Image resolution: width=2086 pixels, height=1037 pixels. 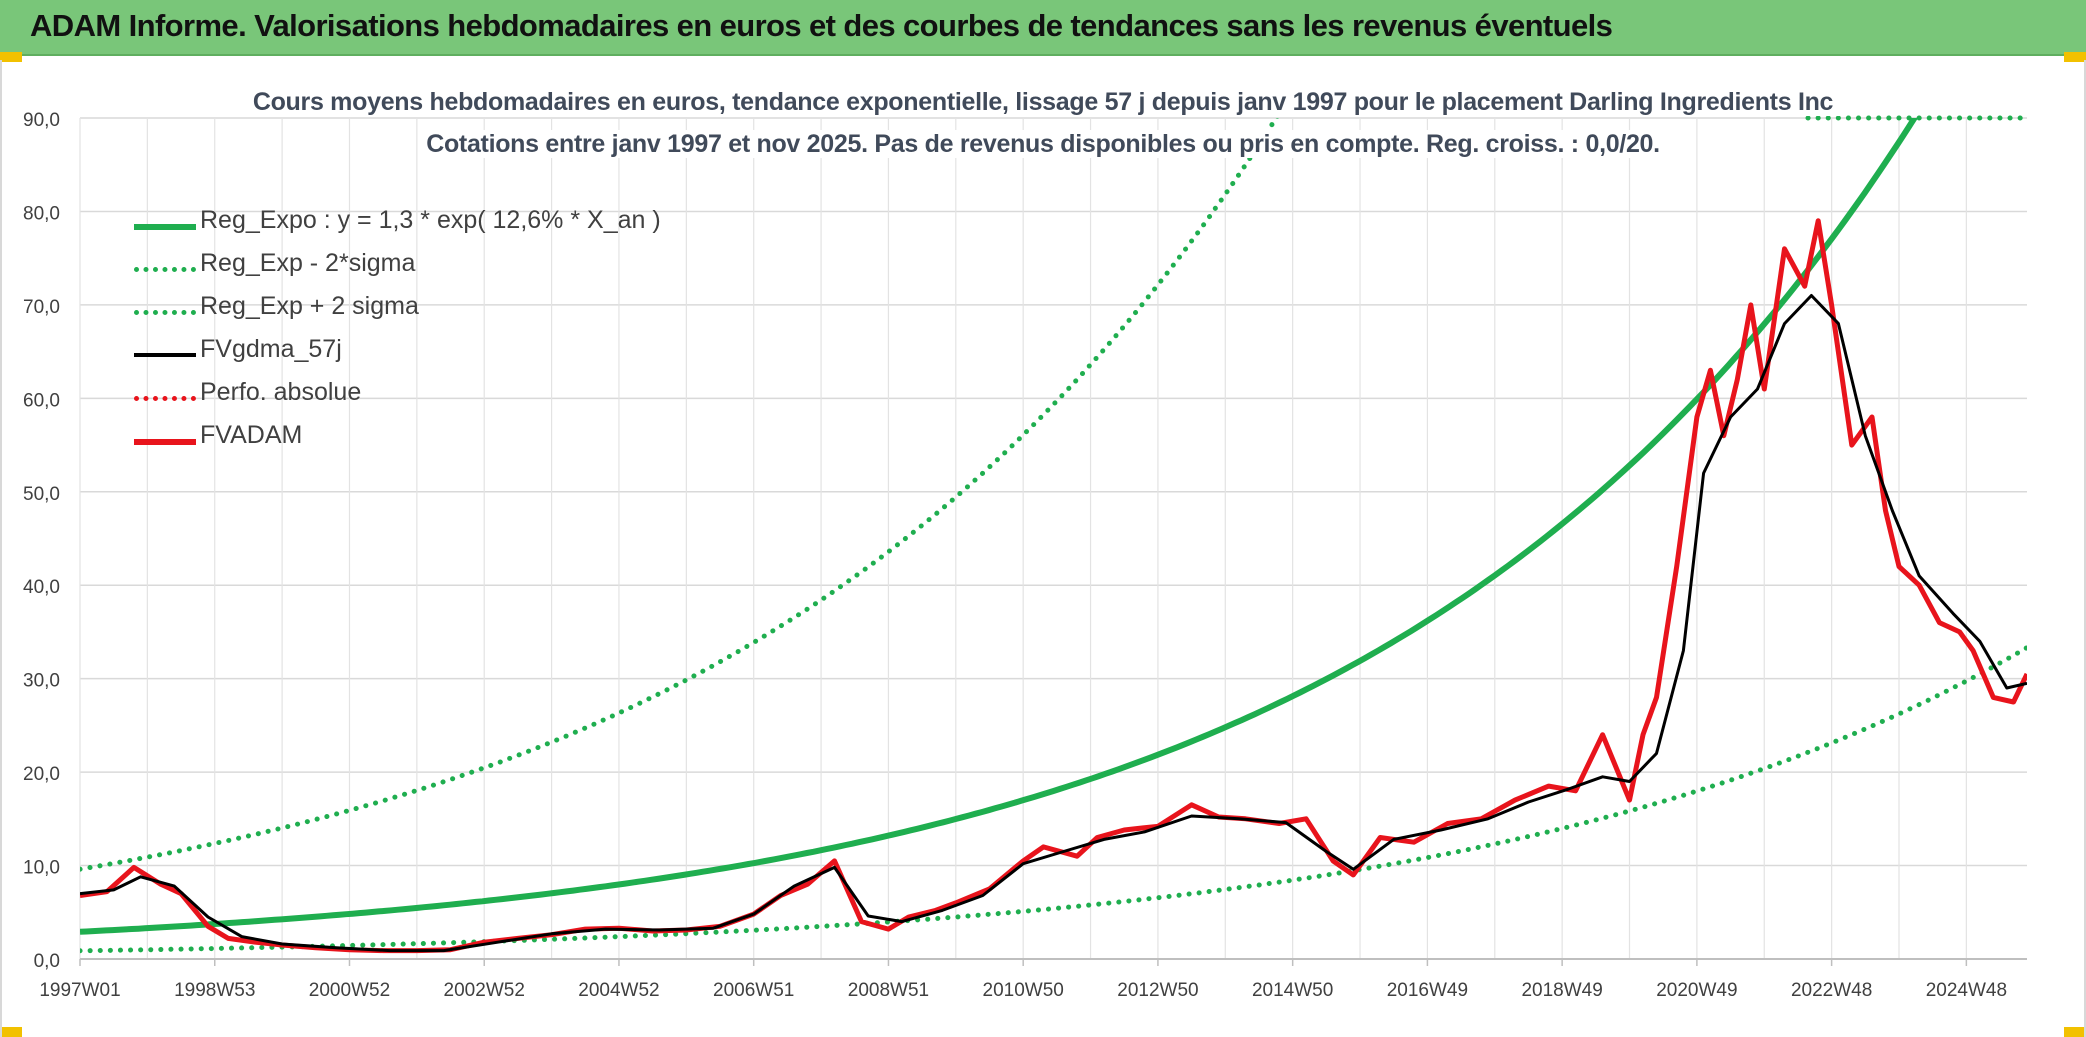 I want to click on legend-label: Reg_Exp - 2*sigma, so click(x=308, y=263).